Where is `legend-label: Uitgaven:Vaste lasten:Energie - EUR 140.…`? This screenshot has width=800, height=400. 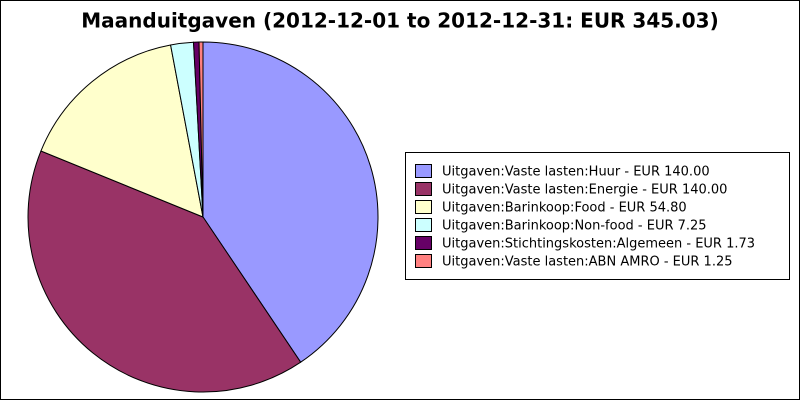 legend-label: Uitgaven:Vaste lasten:Energie - EUR 140.… is located at coordinates (584, 190).